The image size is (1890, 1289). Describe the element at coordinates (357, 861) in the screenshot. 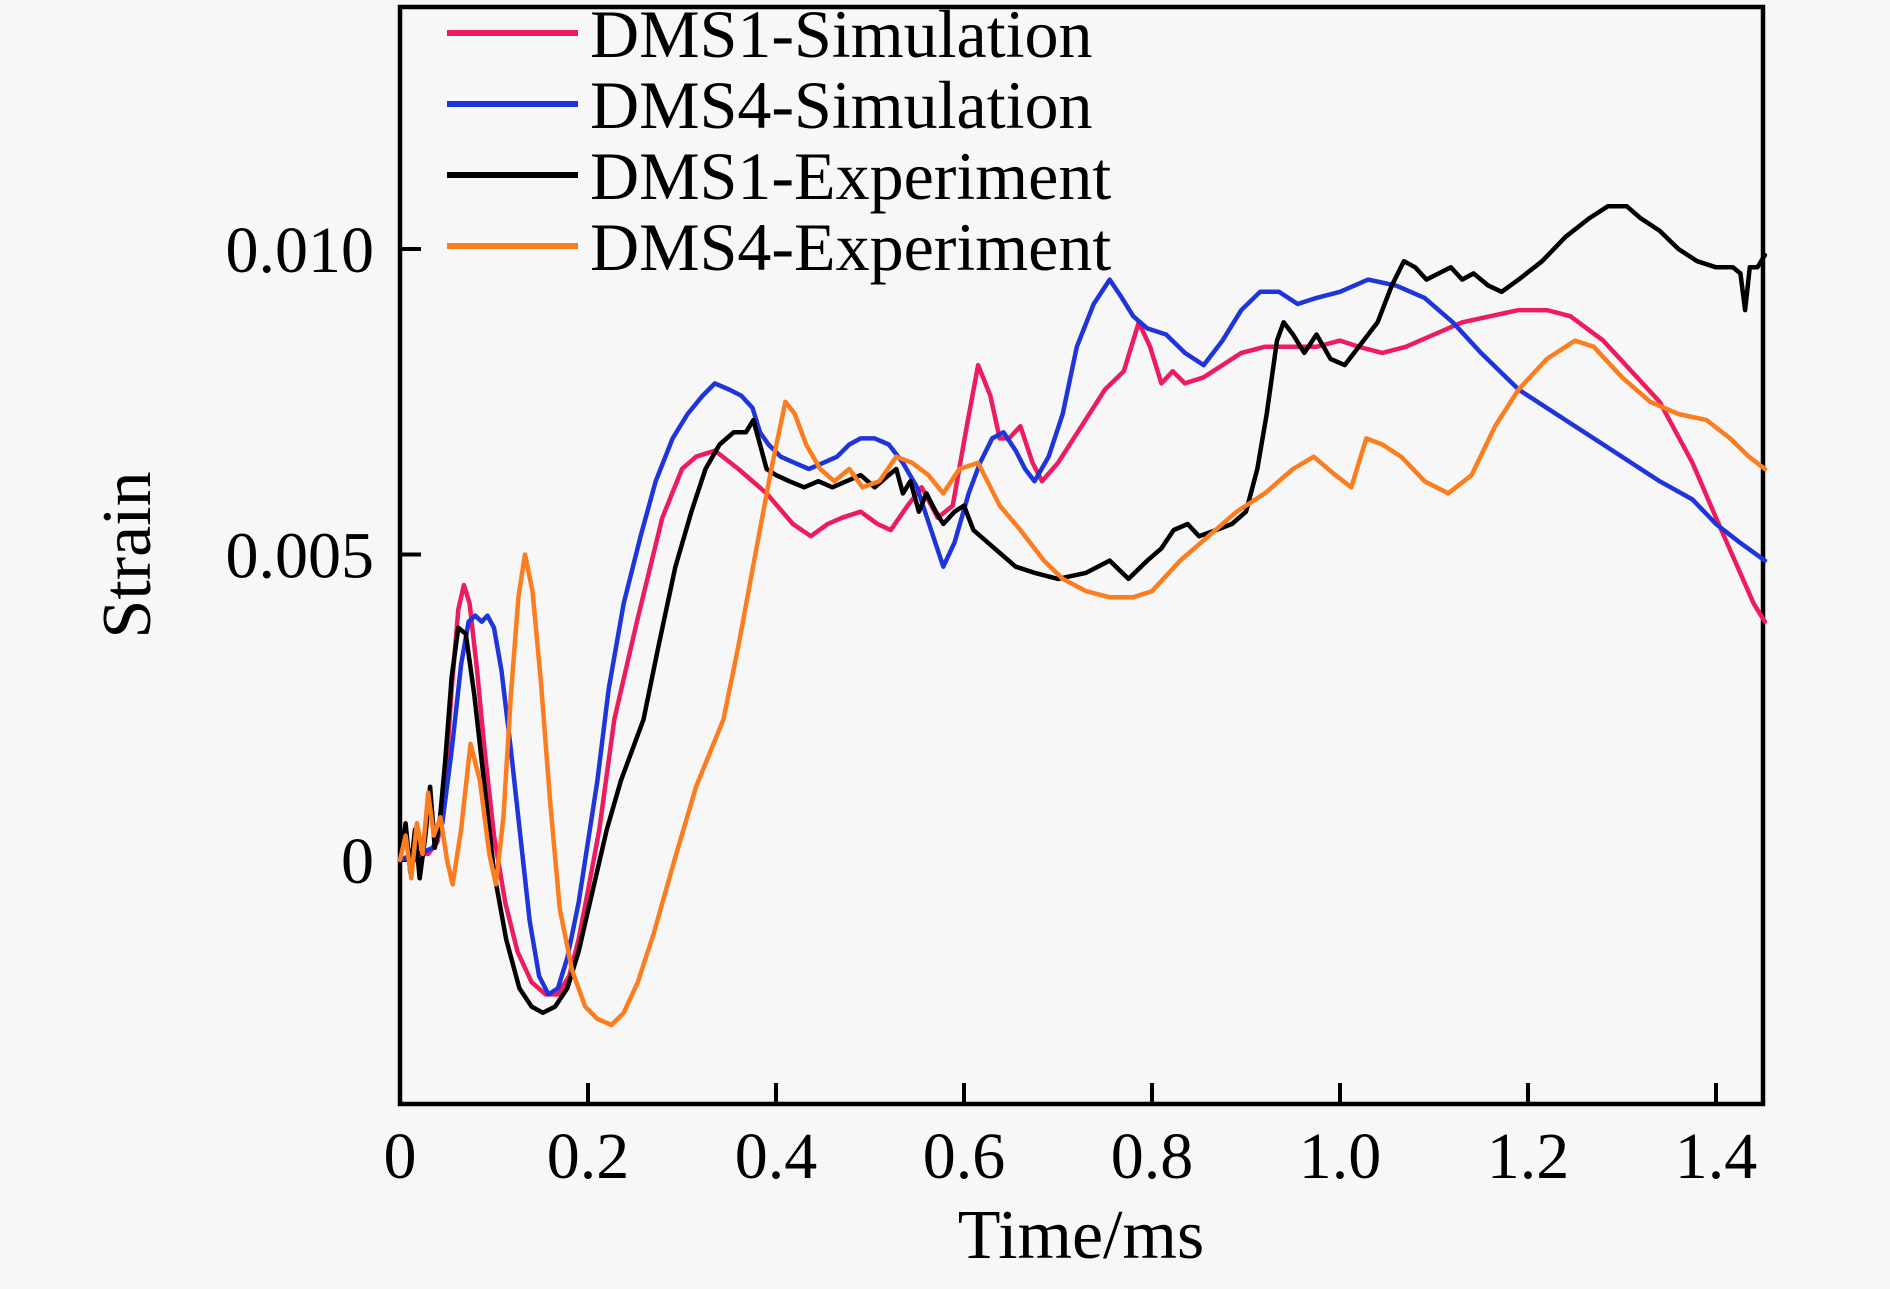

I see `y-tick-label: 0` at that location.